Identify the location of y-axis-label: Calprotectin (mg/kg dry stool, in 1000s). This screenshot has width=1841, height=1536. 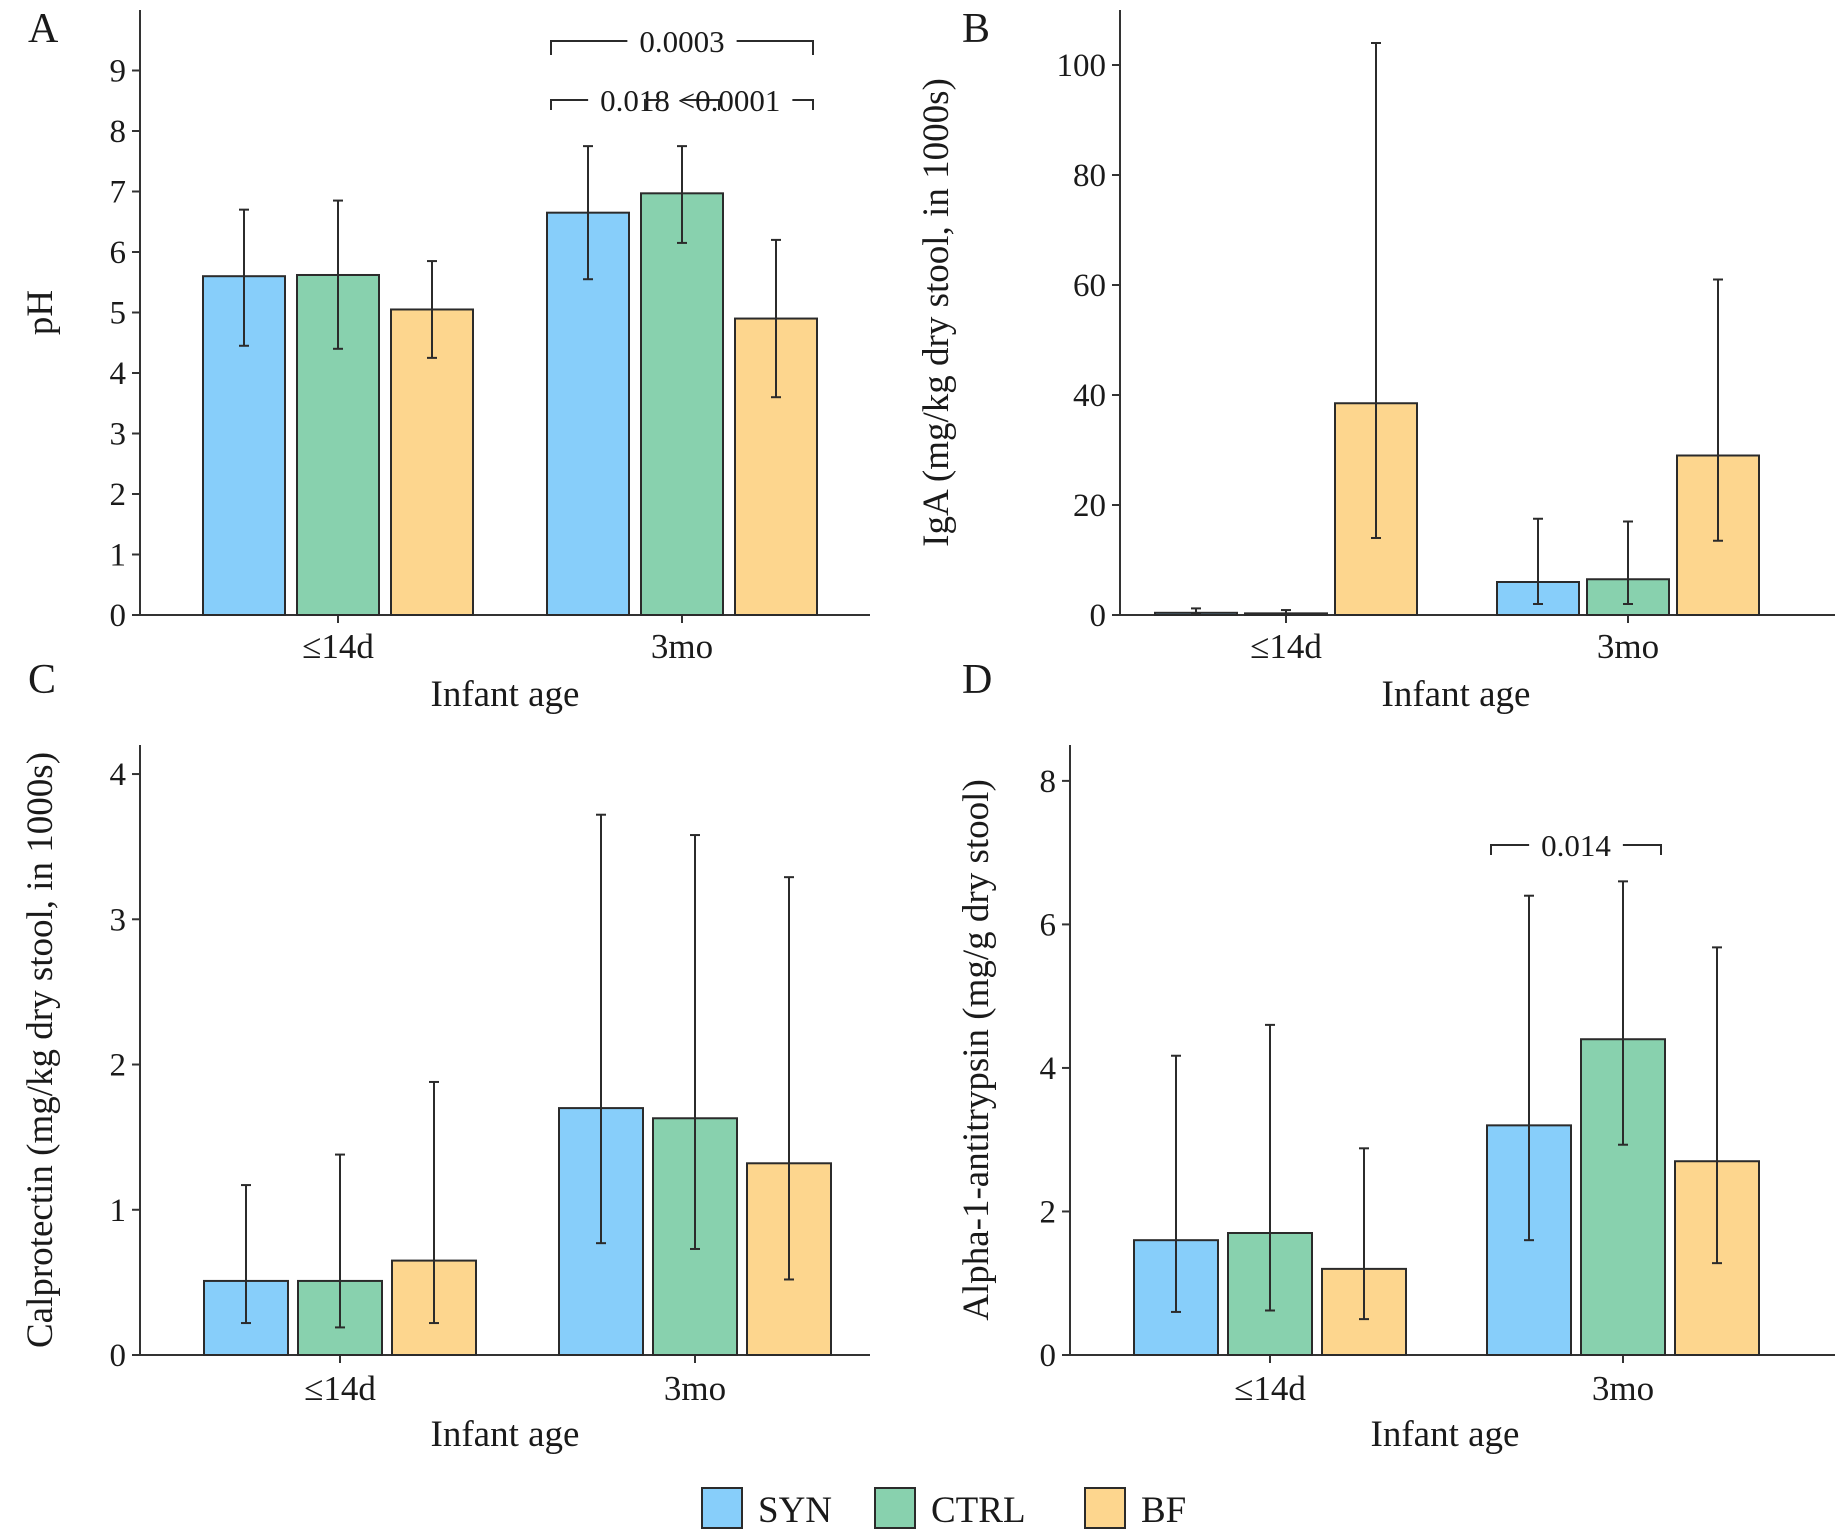
(40, 1050).